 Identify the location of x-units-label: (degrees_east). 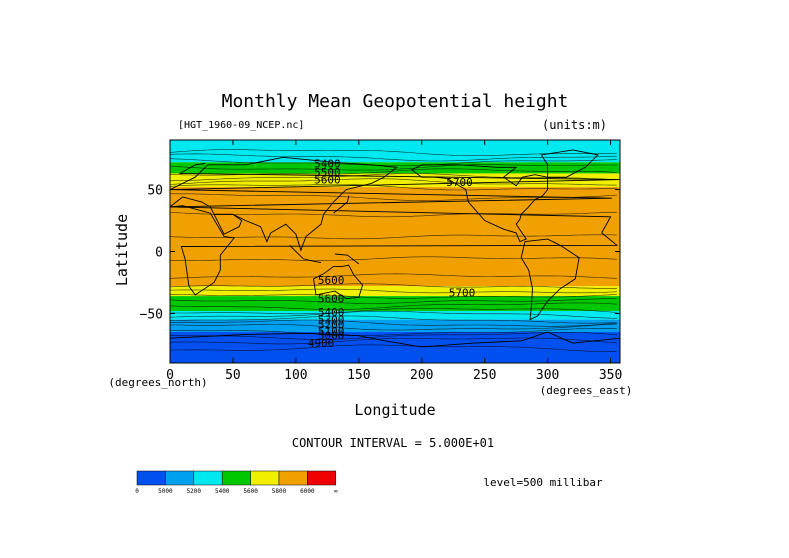
(586, 390).